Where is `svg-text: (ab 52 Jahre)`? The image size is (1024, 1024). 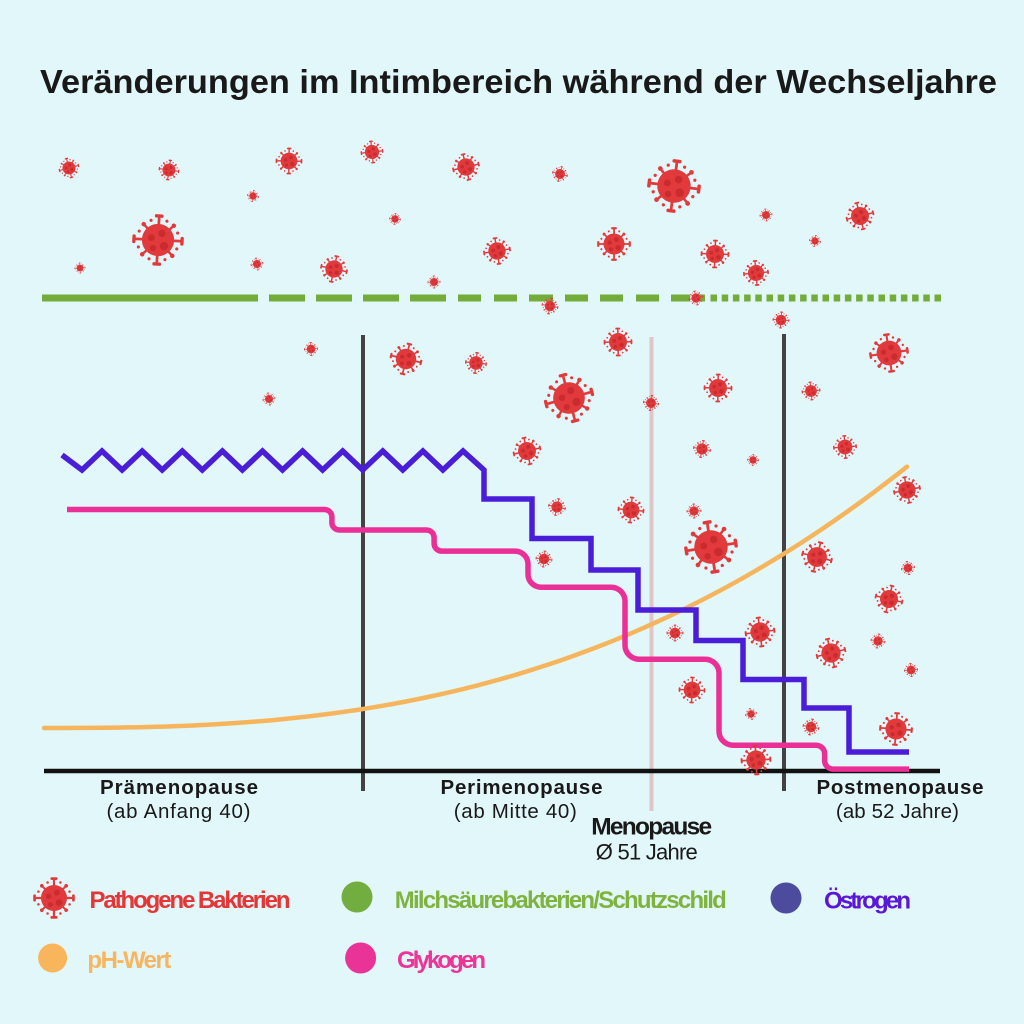 svg-text: (ab 52 Jahre) is located at coordinates (897, 811).